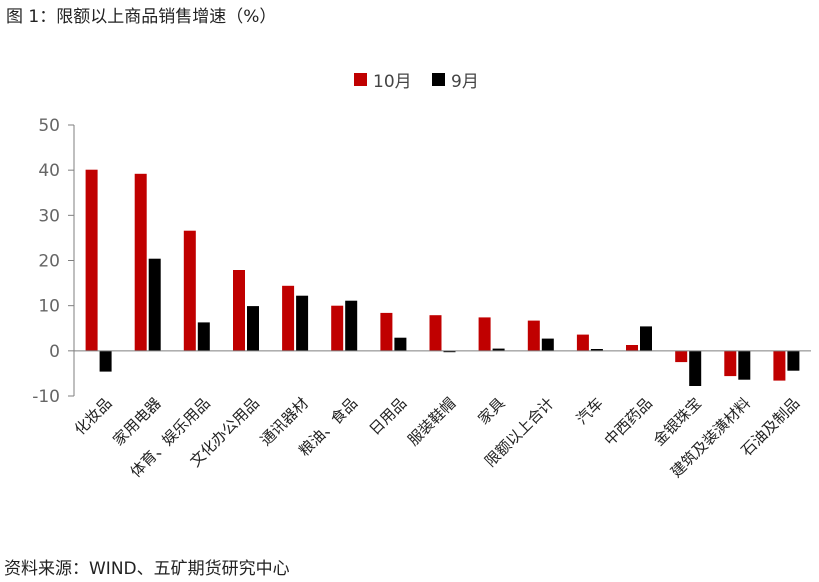 The height and width of the screenshot is (582, 819). Describe the element at coordinates (49, 307) in the screenshot. I see `y-tick-label: 10` at that location.